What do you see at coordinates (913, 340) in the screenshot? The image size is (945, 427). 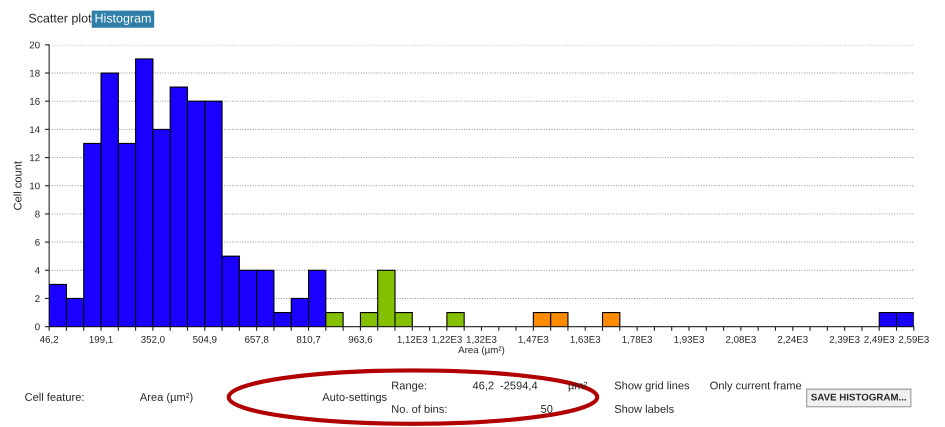 I see `x-tick-label: 2,59E3` at bounding box center [913, 340].